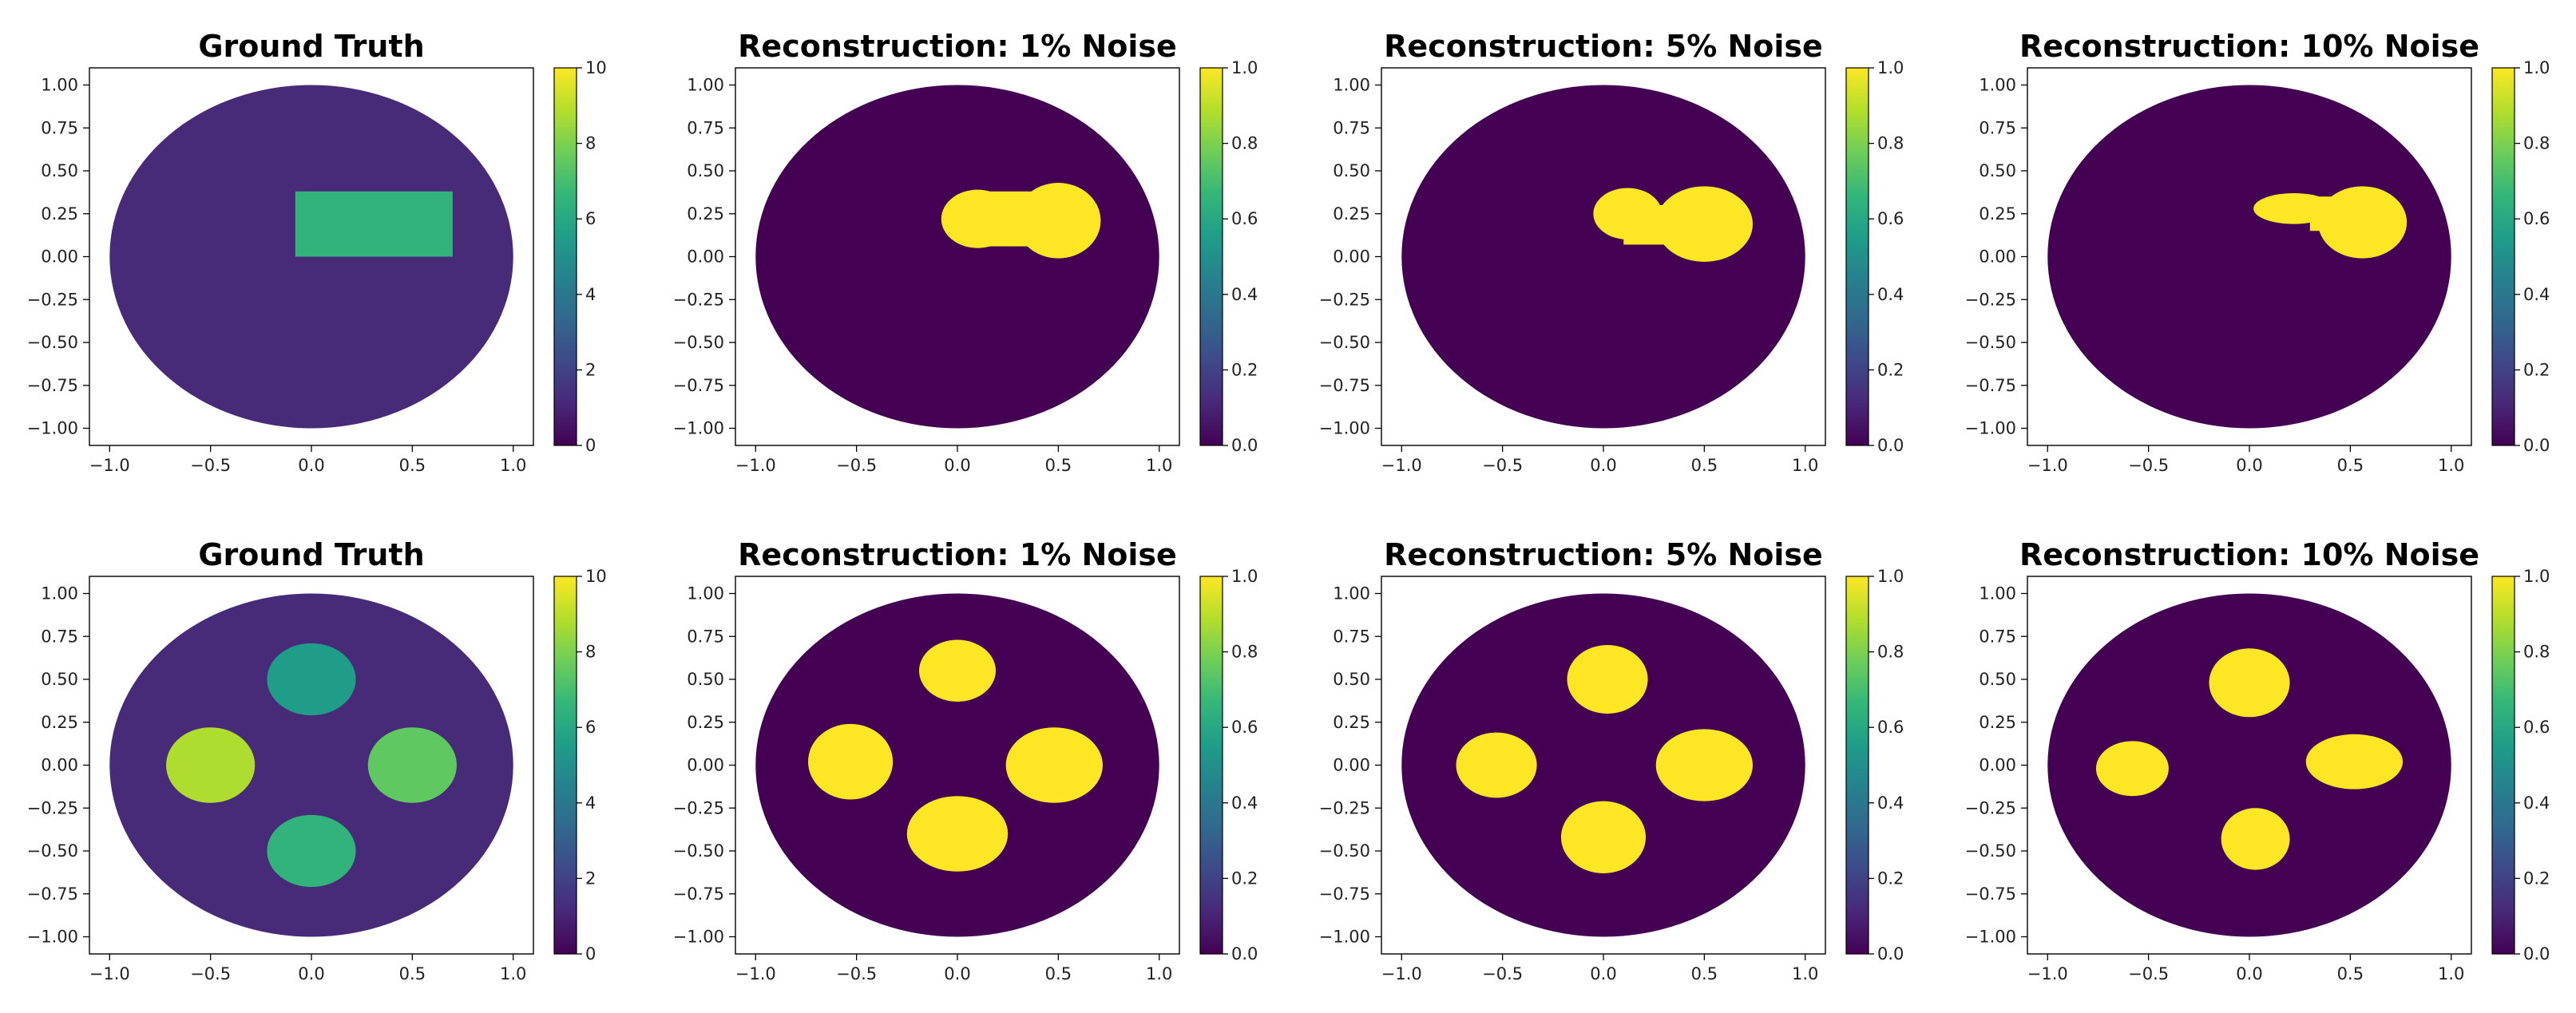  What do you see at coordinates (2350, 465) in the screenshot?
I see `chart-3-xtick-label-3: 0.5` at bounding box center [2350, 465].